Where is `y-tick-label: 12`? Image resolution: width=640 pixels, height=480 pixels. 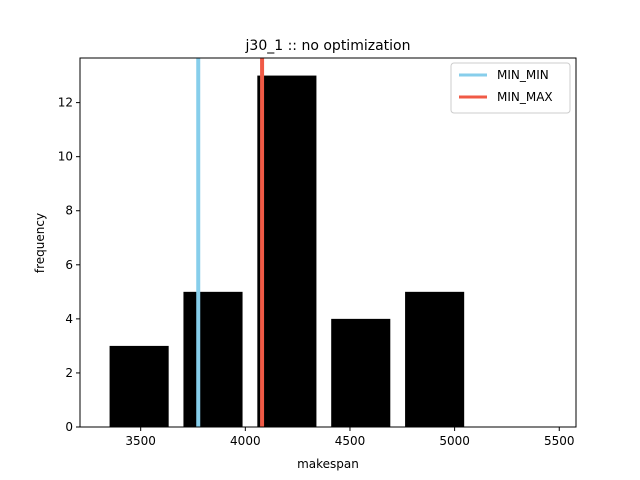 y-tick-label: 12 is located at coordinates (65, 103).